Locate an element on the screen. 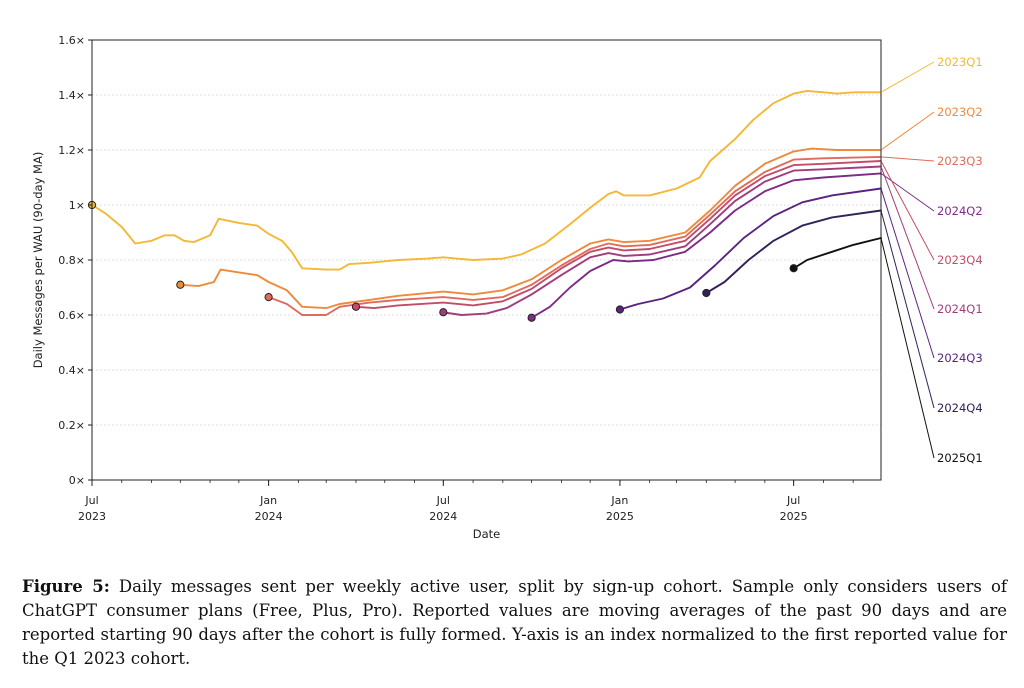  series-start-marker-2024Q2 is located at coordinates (531, 317).